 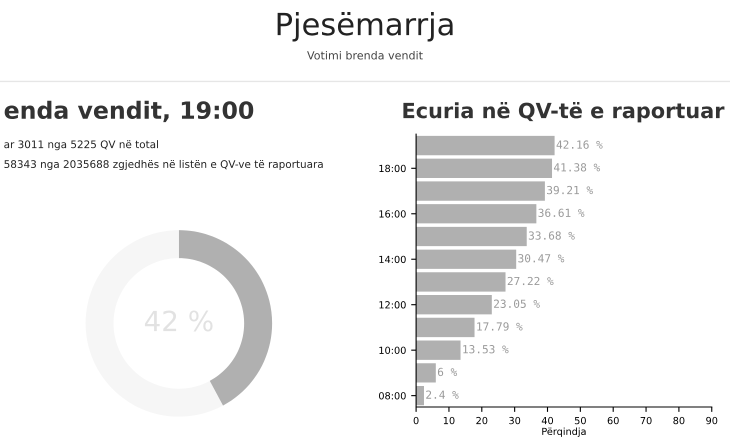 What do you see at coordinates (570, 190) in the screenshot?
I see `text: 39.21 %` at bounding box center [570, 190].